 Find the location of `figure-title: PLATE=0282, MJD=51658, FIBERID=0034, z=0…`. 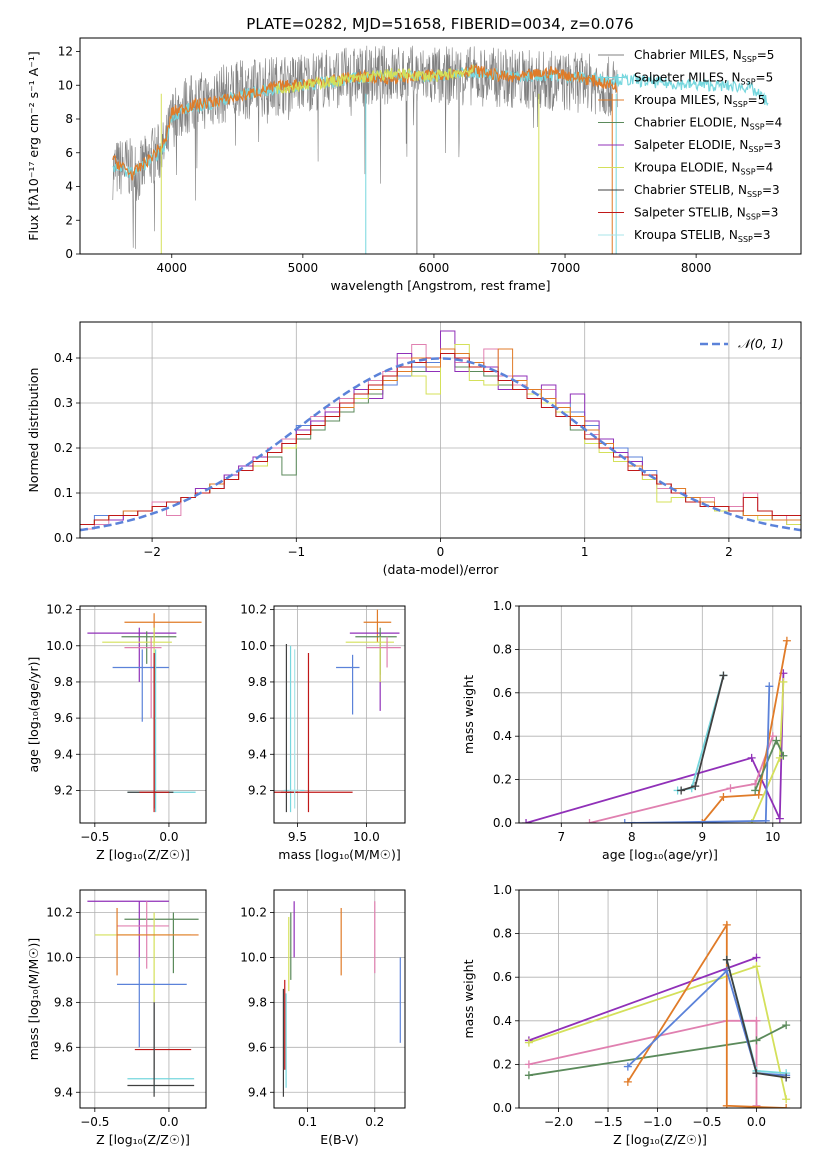

figure-title: PLATE=0282, MJD=51658, FIBERID=0034, z=0… is located at coordinates (439, 24).